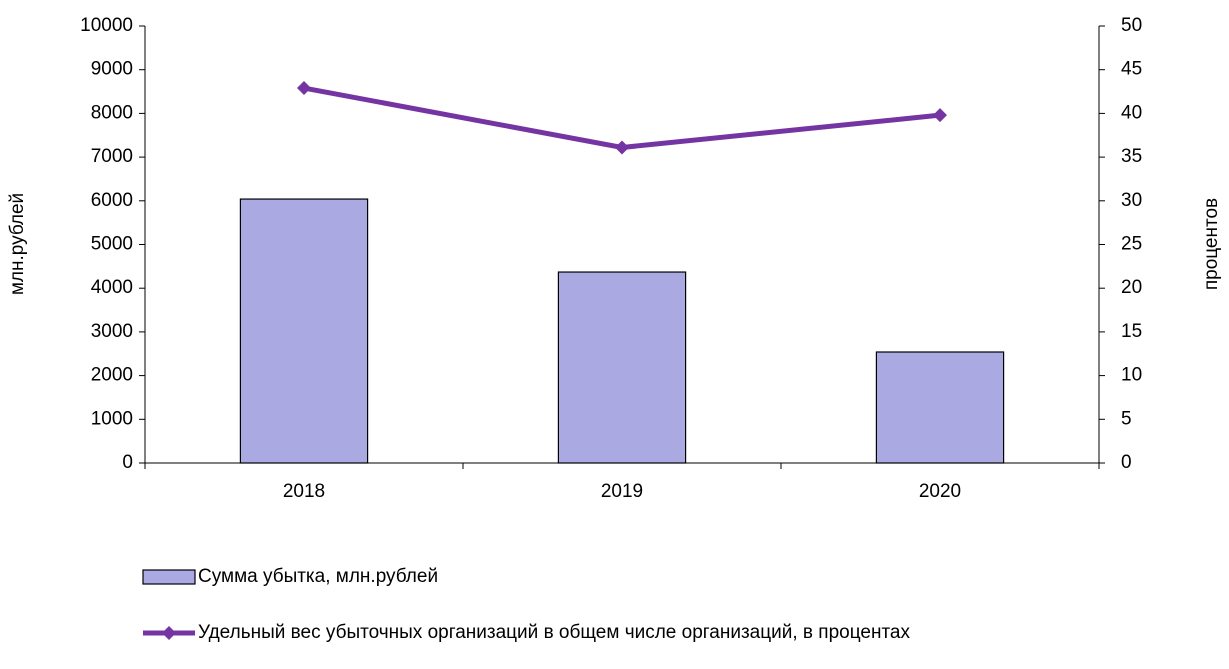 Image resolution: width=1229 pixels, height=669 pixels. Describe the element at coordinates (1131, 244) in the screenshot. I see `y2-tick-label: 25` at that location.